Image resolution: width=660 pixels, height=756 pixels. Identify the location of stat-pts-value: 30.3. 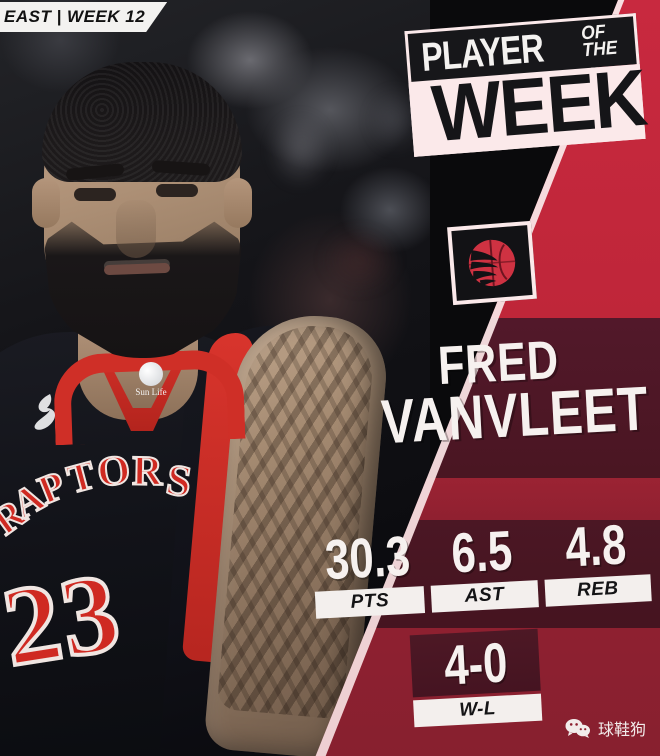
(367, 557).